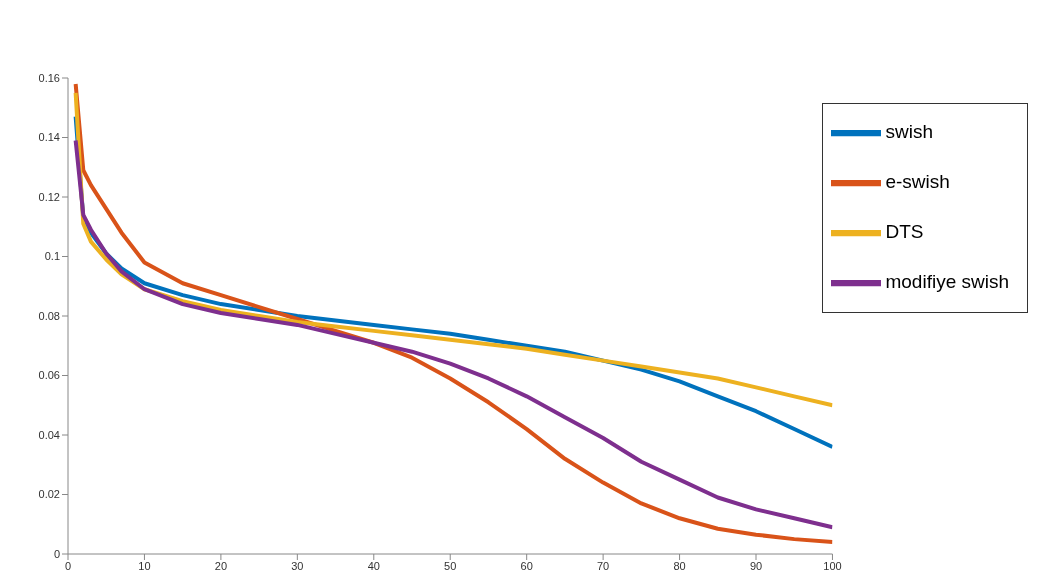 Image resolution: width=1054 pixels, height=585 pixels. I want to click on x-tick-label: 80, so click(679, 565).